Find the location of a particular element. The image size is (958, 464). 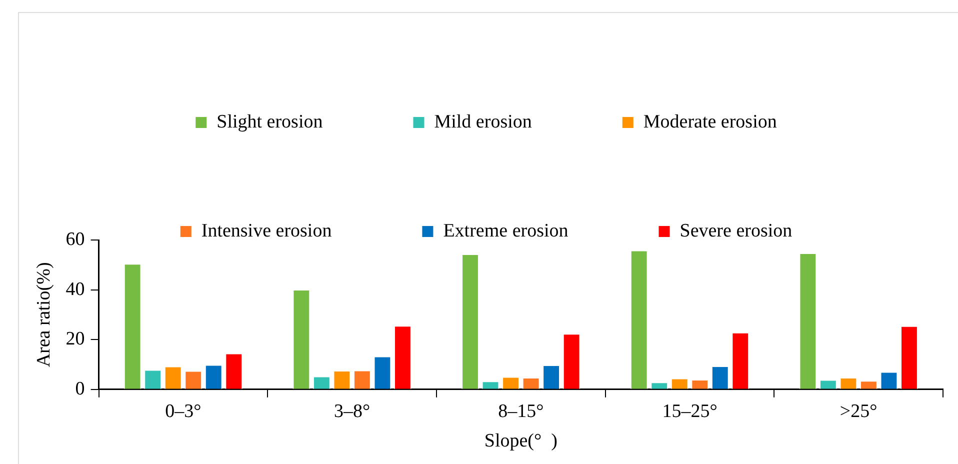

y-tick-label: 60 is located at coordinates (75, 239).